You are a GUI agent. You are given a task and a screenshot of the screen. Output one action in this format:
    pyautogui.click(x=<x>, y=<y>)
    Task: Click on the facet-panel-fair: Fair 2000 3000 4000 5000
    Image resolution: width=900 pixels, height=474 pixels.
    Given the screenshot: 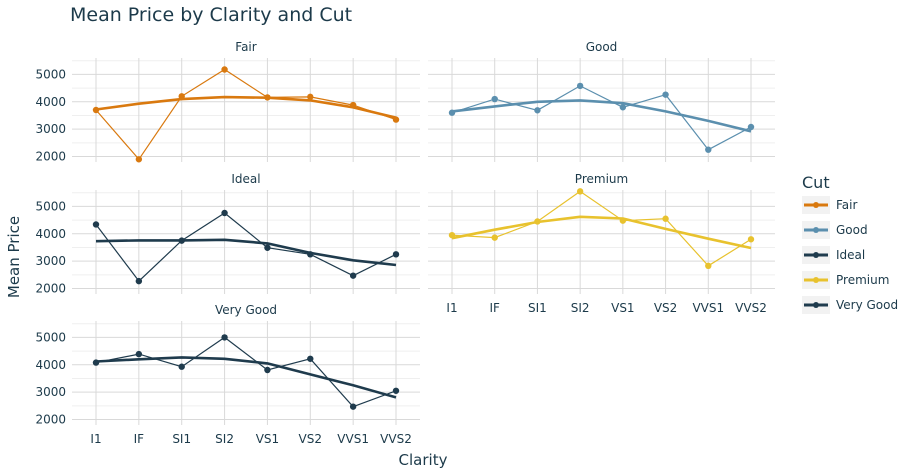 What is the action you would take?
    pyautogui.click(x=227, y=102)
    